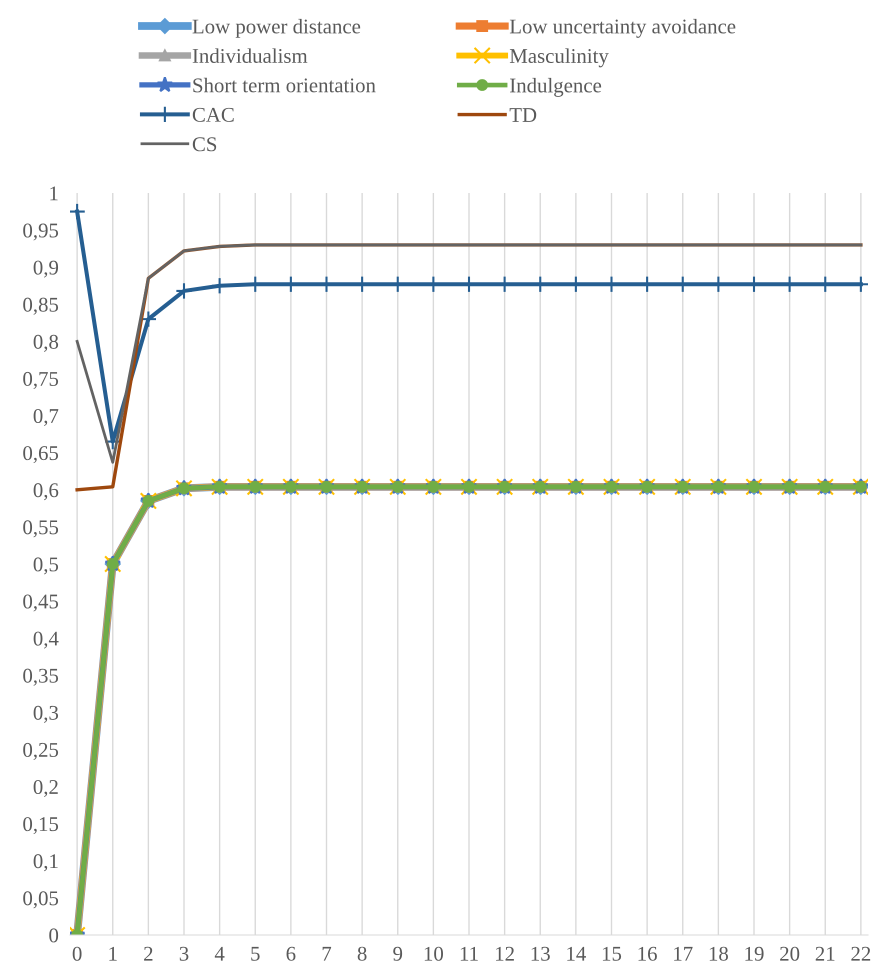  Describe the element at coordinates (46, 343) in the screenshot. I see `y-tick-label: 0,8` at that location.